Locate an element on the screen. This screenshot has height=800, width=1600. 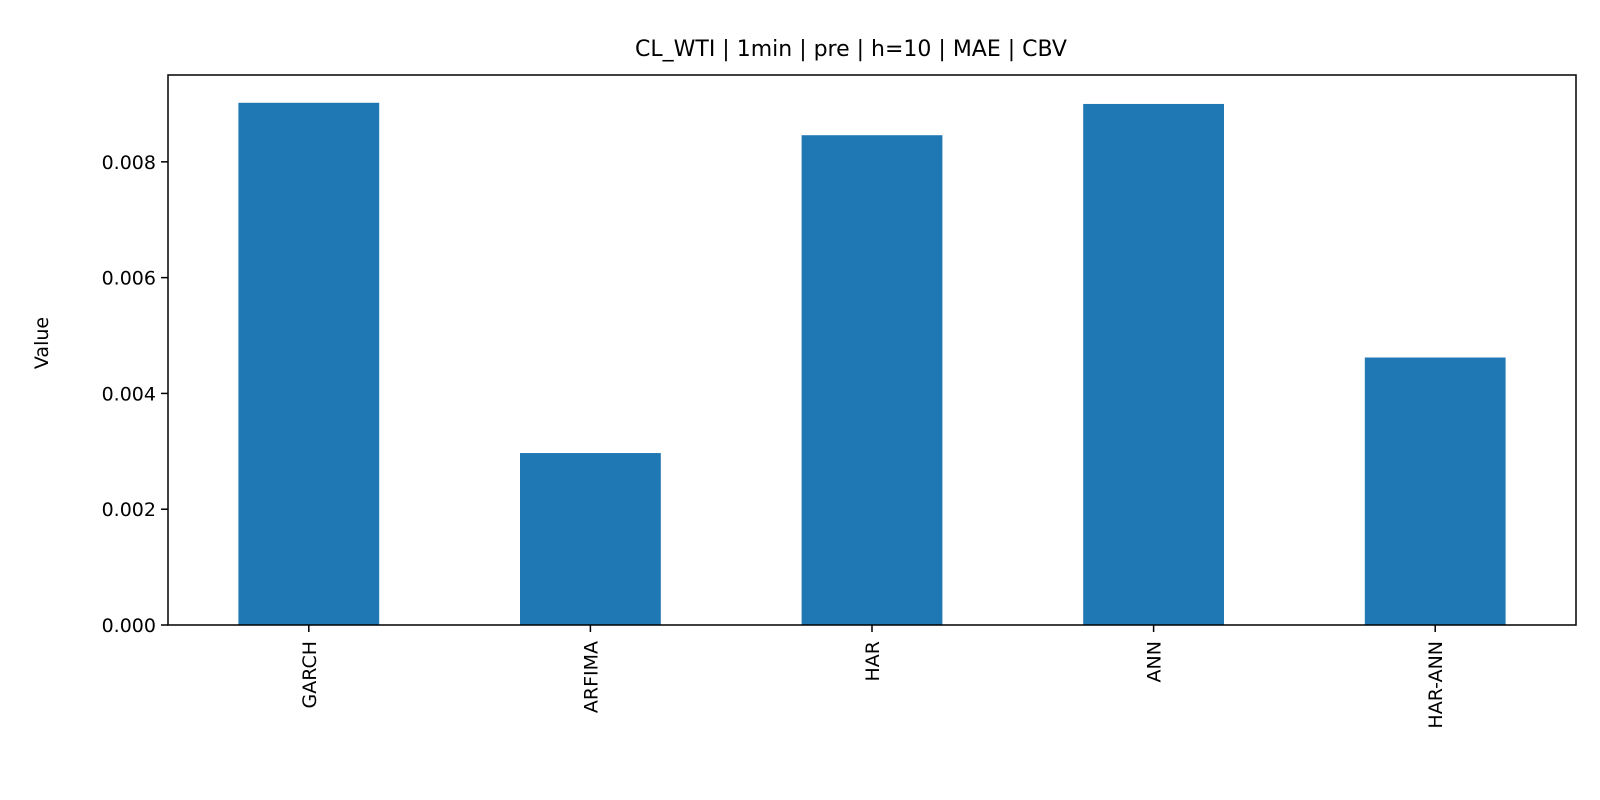
chart-title: CL_WTI | 1min | pre | h=10 | MAE | CBV is located at coordinates (851, 49).